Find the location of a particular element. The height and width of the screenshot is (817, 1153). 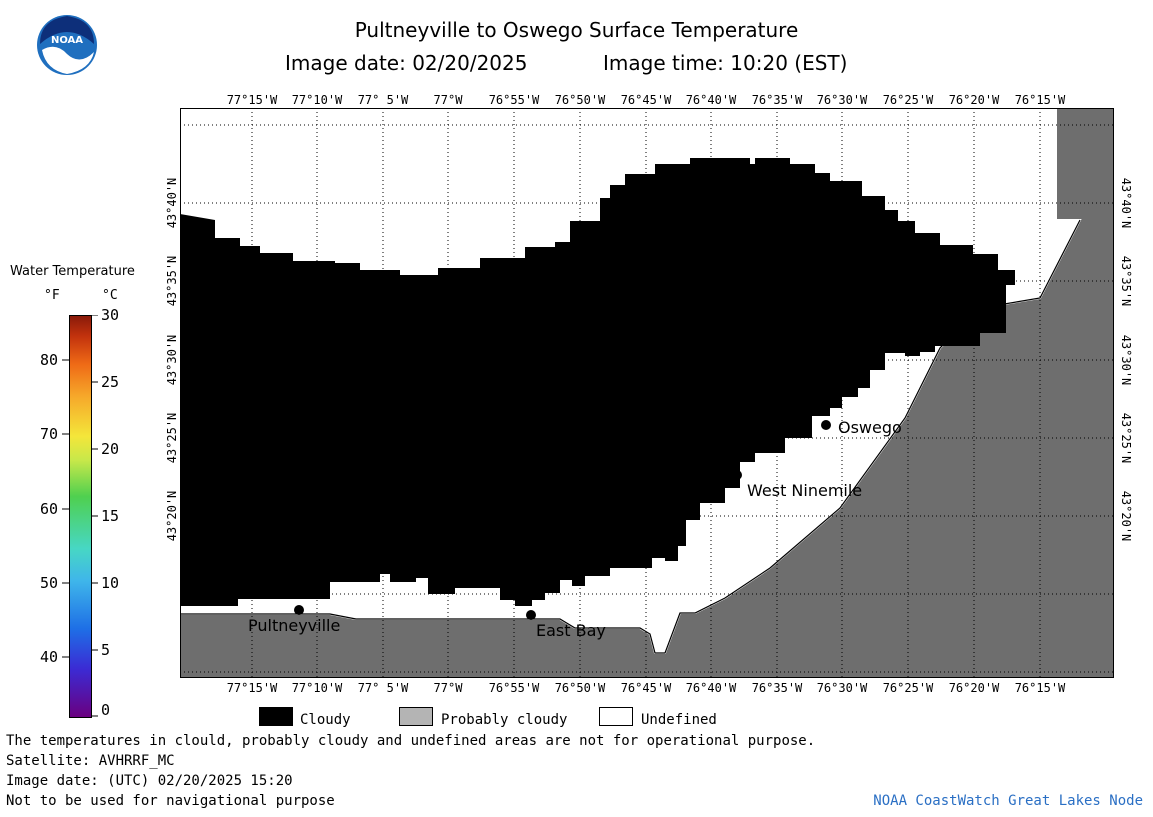

footer-navigation-note: Not to be used for navigational purpose is located at coordinates (170, 801).